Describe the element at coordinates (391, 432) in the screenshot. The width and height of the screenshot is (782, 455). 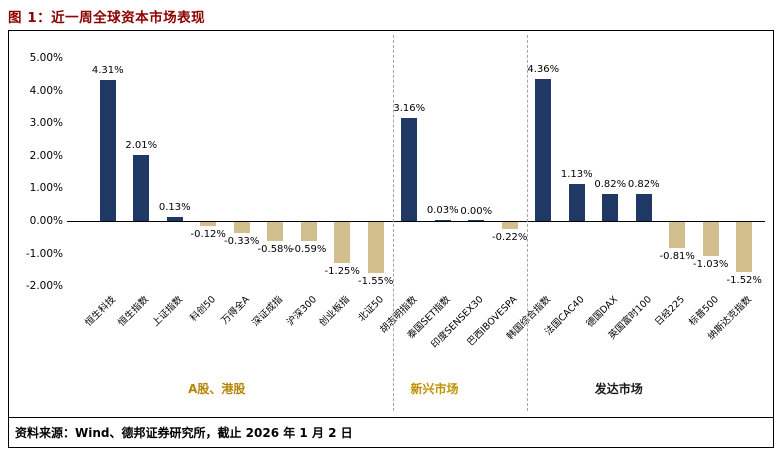
I see `source-note: 资料来源：Wind、德邦证券研究所，截止 2026 年 1 月 2 日` at that location.